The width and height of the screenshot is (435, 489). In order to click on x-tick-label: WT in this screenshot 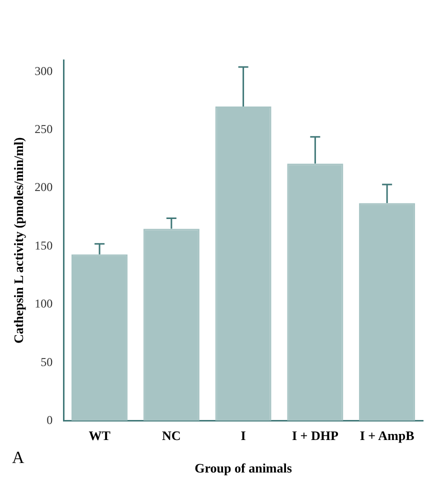, I will do `click(99, 435)`.